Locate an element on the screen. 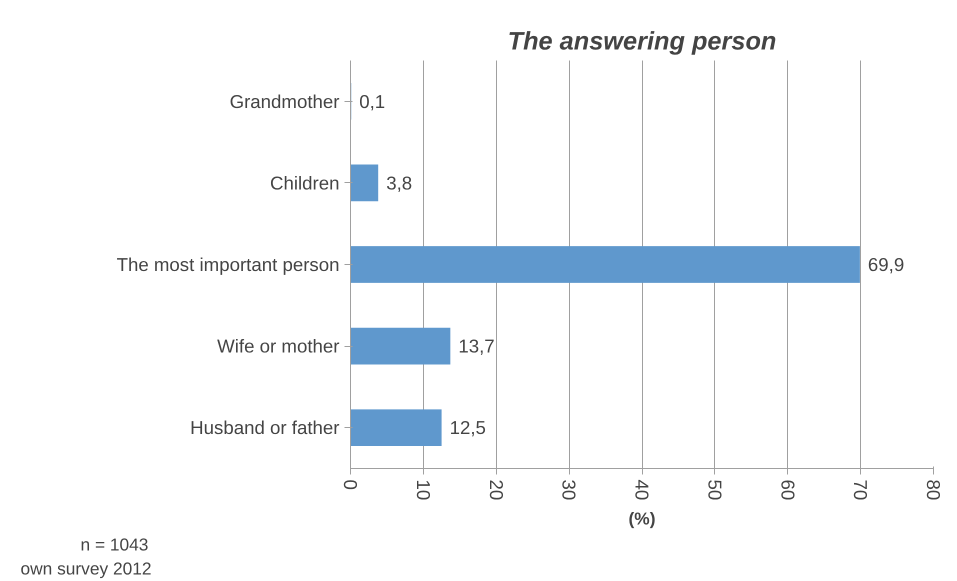 The image size is (957, 581). y-tick-label: Wife or mother is located at coordinates (278, 346).